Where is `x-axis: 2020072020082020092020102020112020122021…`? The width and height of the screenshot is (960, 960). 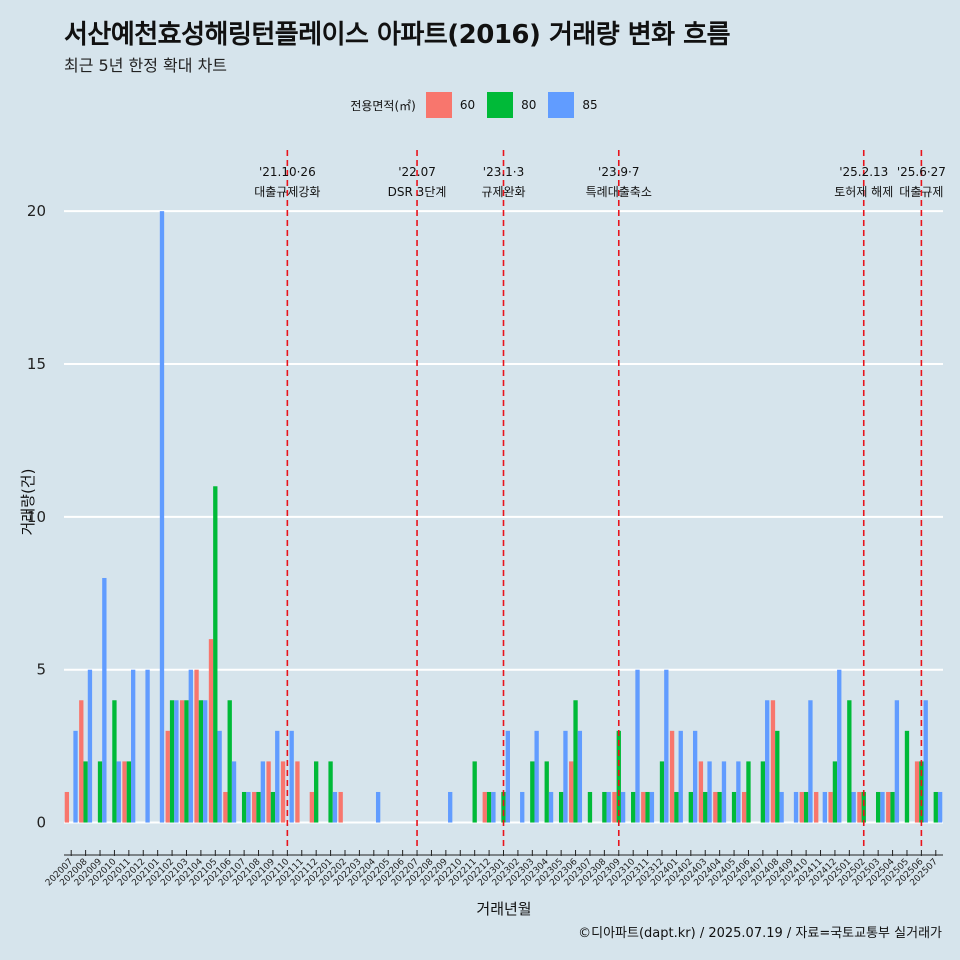 x-axis: 2020072020082020092020102020112020122021… is located at coordinates (493, 869).